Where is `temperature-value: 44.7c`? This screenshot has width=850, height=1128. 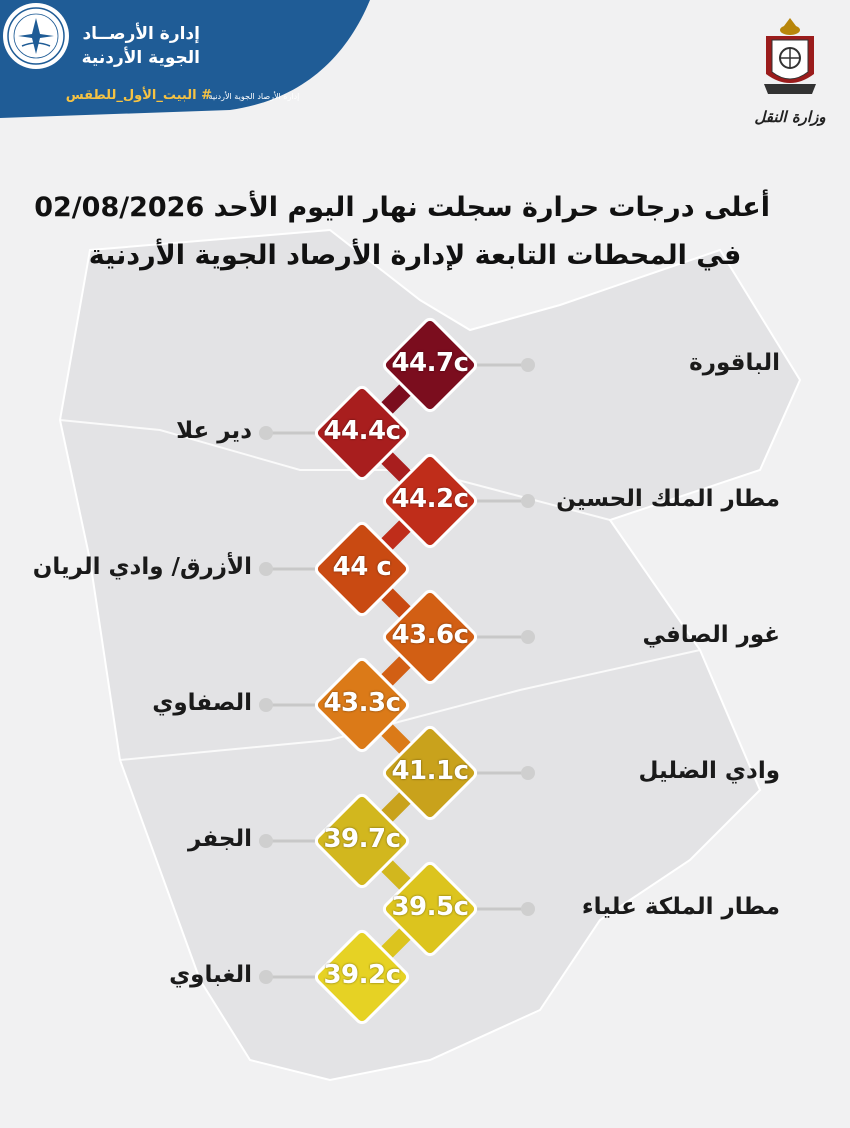 temperature-value: 44.7c is located at coordinates (430, 363).